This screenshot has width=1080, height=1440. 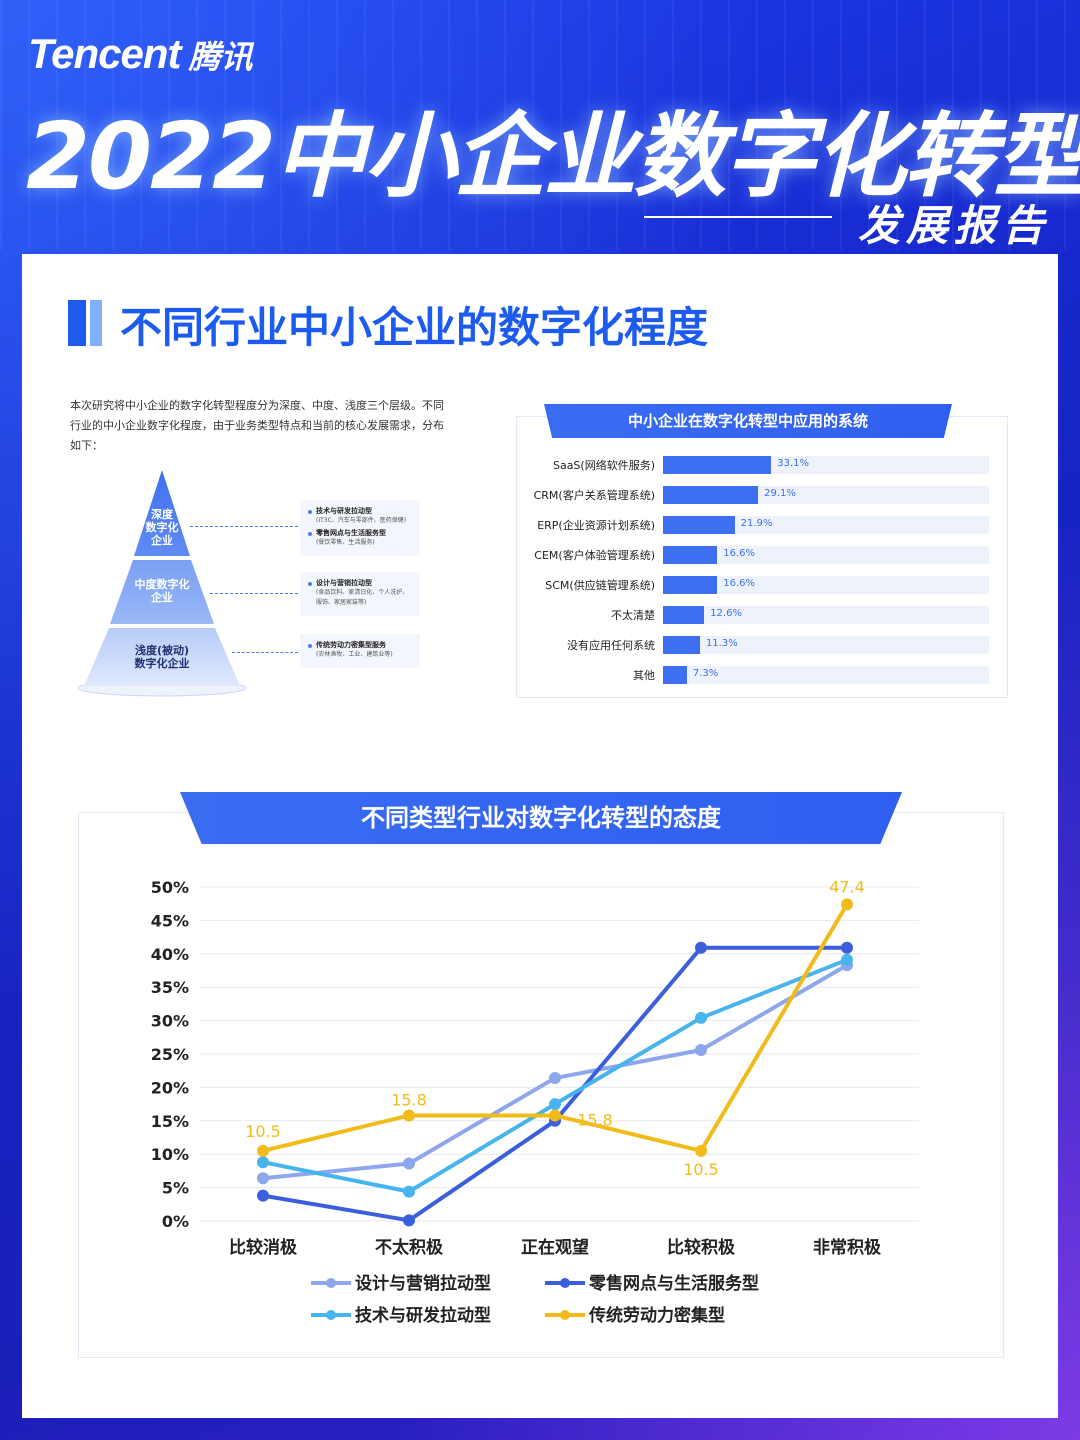 What do you see at coordinates (361, 538) in the screenshot?
I see `desc-item: 零售网点与生活服务型 (餐饮零售、生活服务)` at bounding box center [361, 538].